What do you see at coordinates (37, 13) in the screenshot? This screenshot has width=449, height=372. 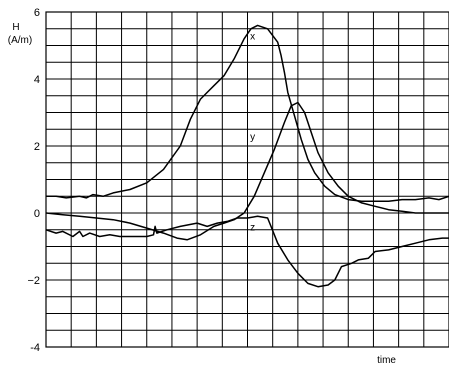 I see `y-tick-label: 6` at bounding box center [37, 13].